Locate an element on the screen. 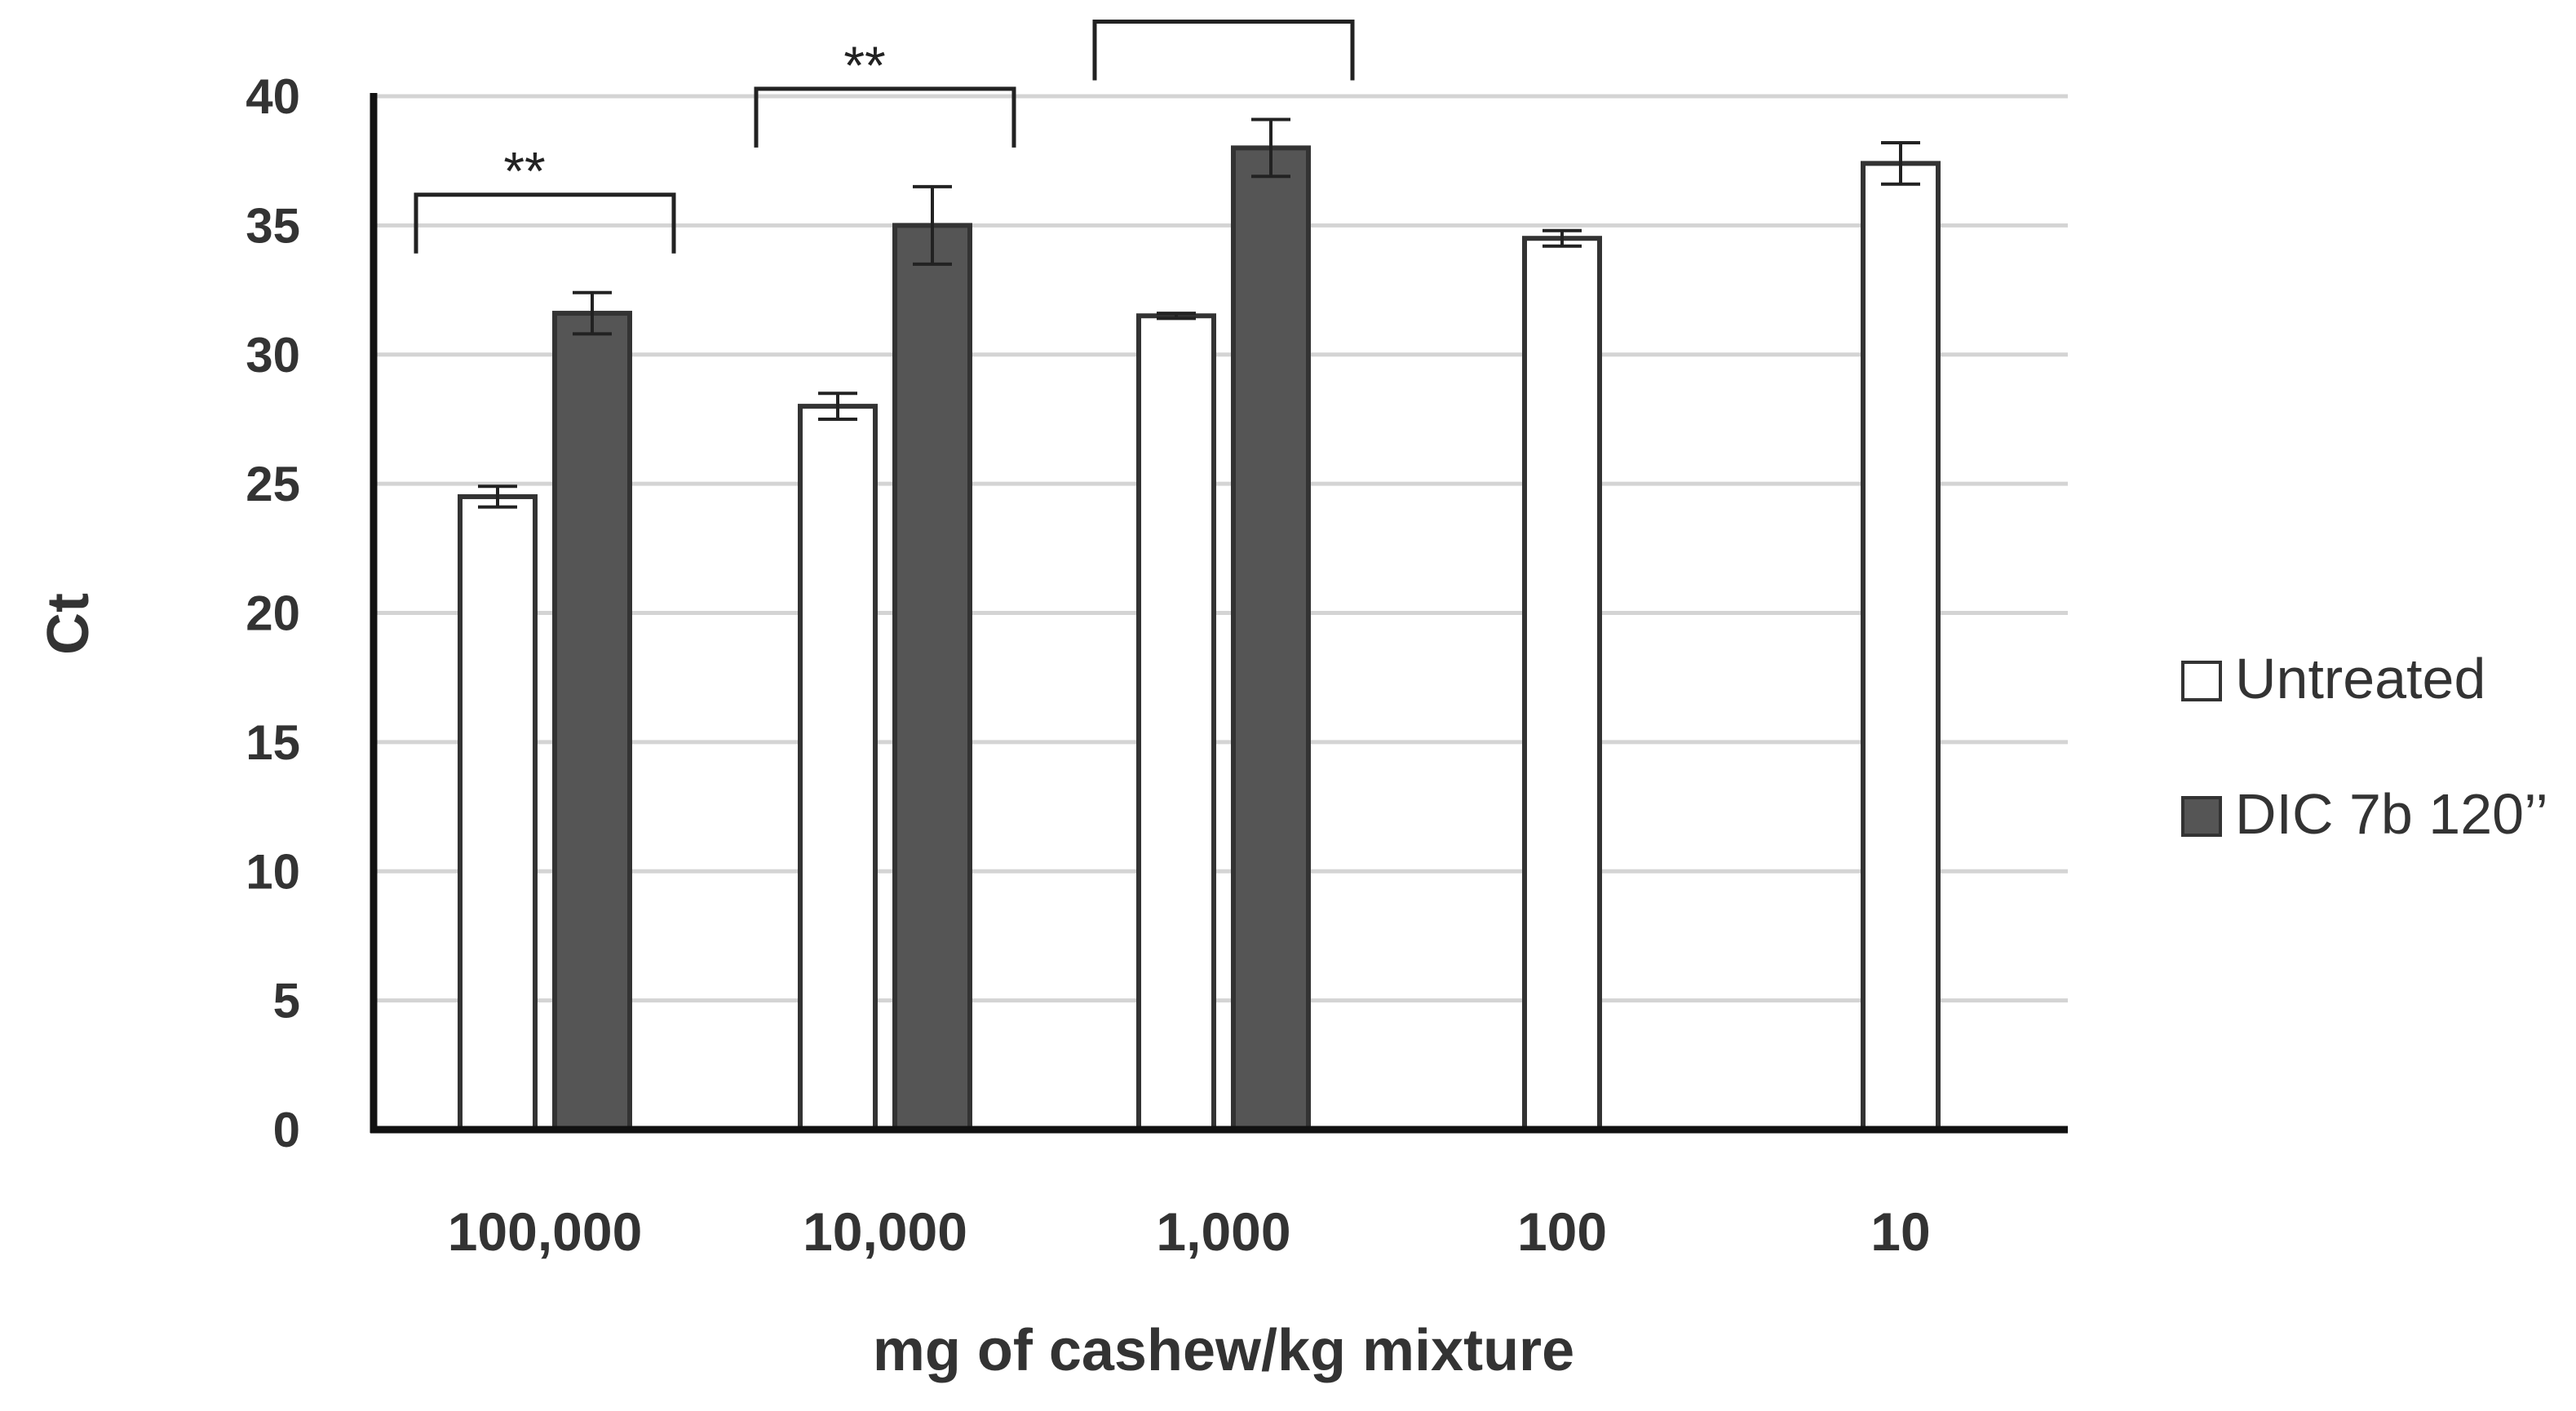 The image size is (2576, 1411). y-tick-label-10: 10 is located at coordinates (273, 871).